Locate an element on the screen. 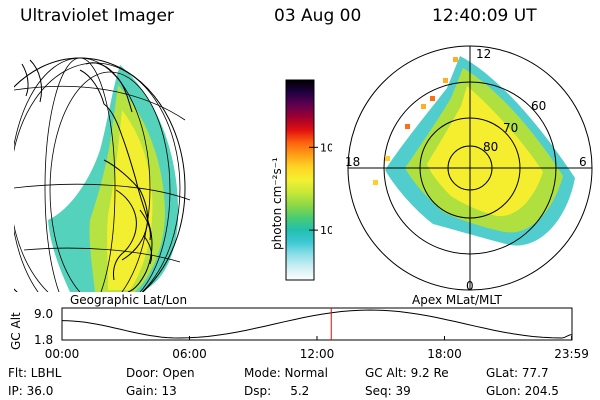  lat-label-80: 80 is located at coordinates (490, 147).